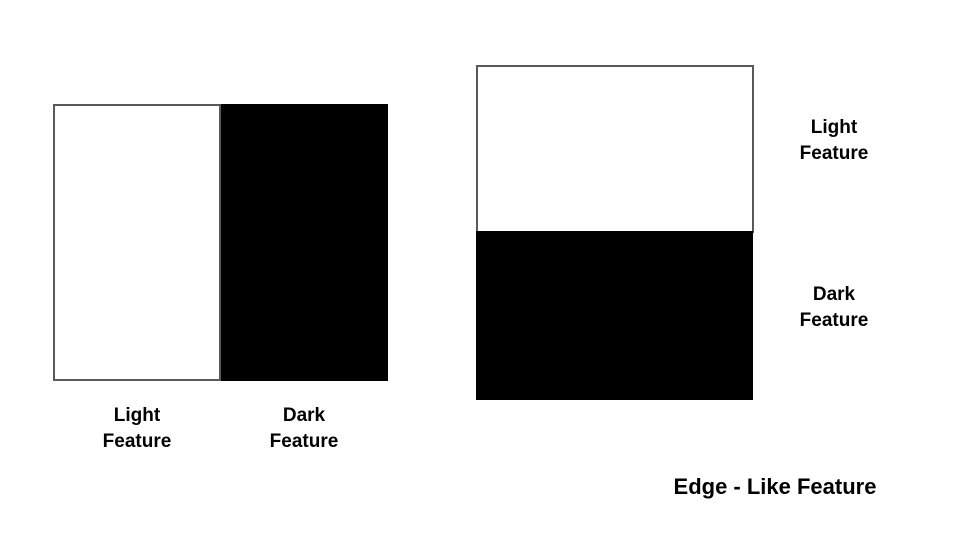 The height and width of the screenshot is (540, 960). What do you see at coordinates (614, 315) in the screenshot?
I see `horizontal-edge-dark-region` at bounding box center [614, 315].